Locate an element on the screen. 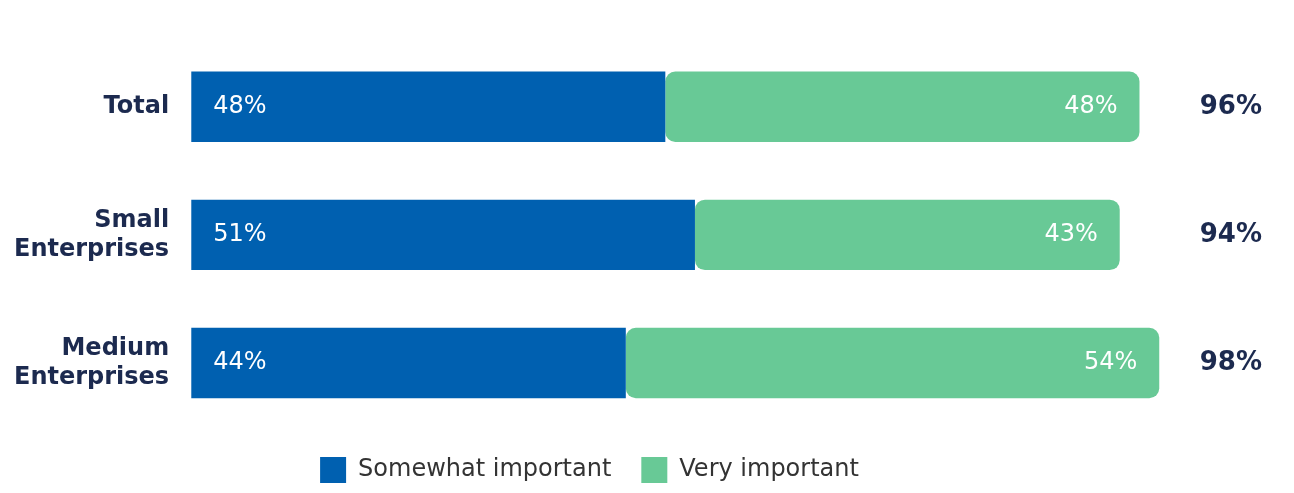  y-tick-label: Small Enterprises is located at coordinates (92, 233).